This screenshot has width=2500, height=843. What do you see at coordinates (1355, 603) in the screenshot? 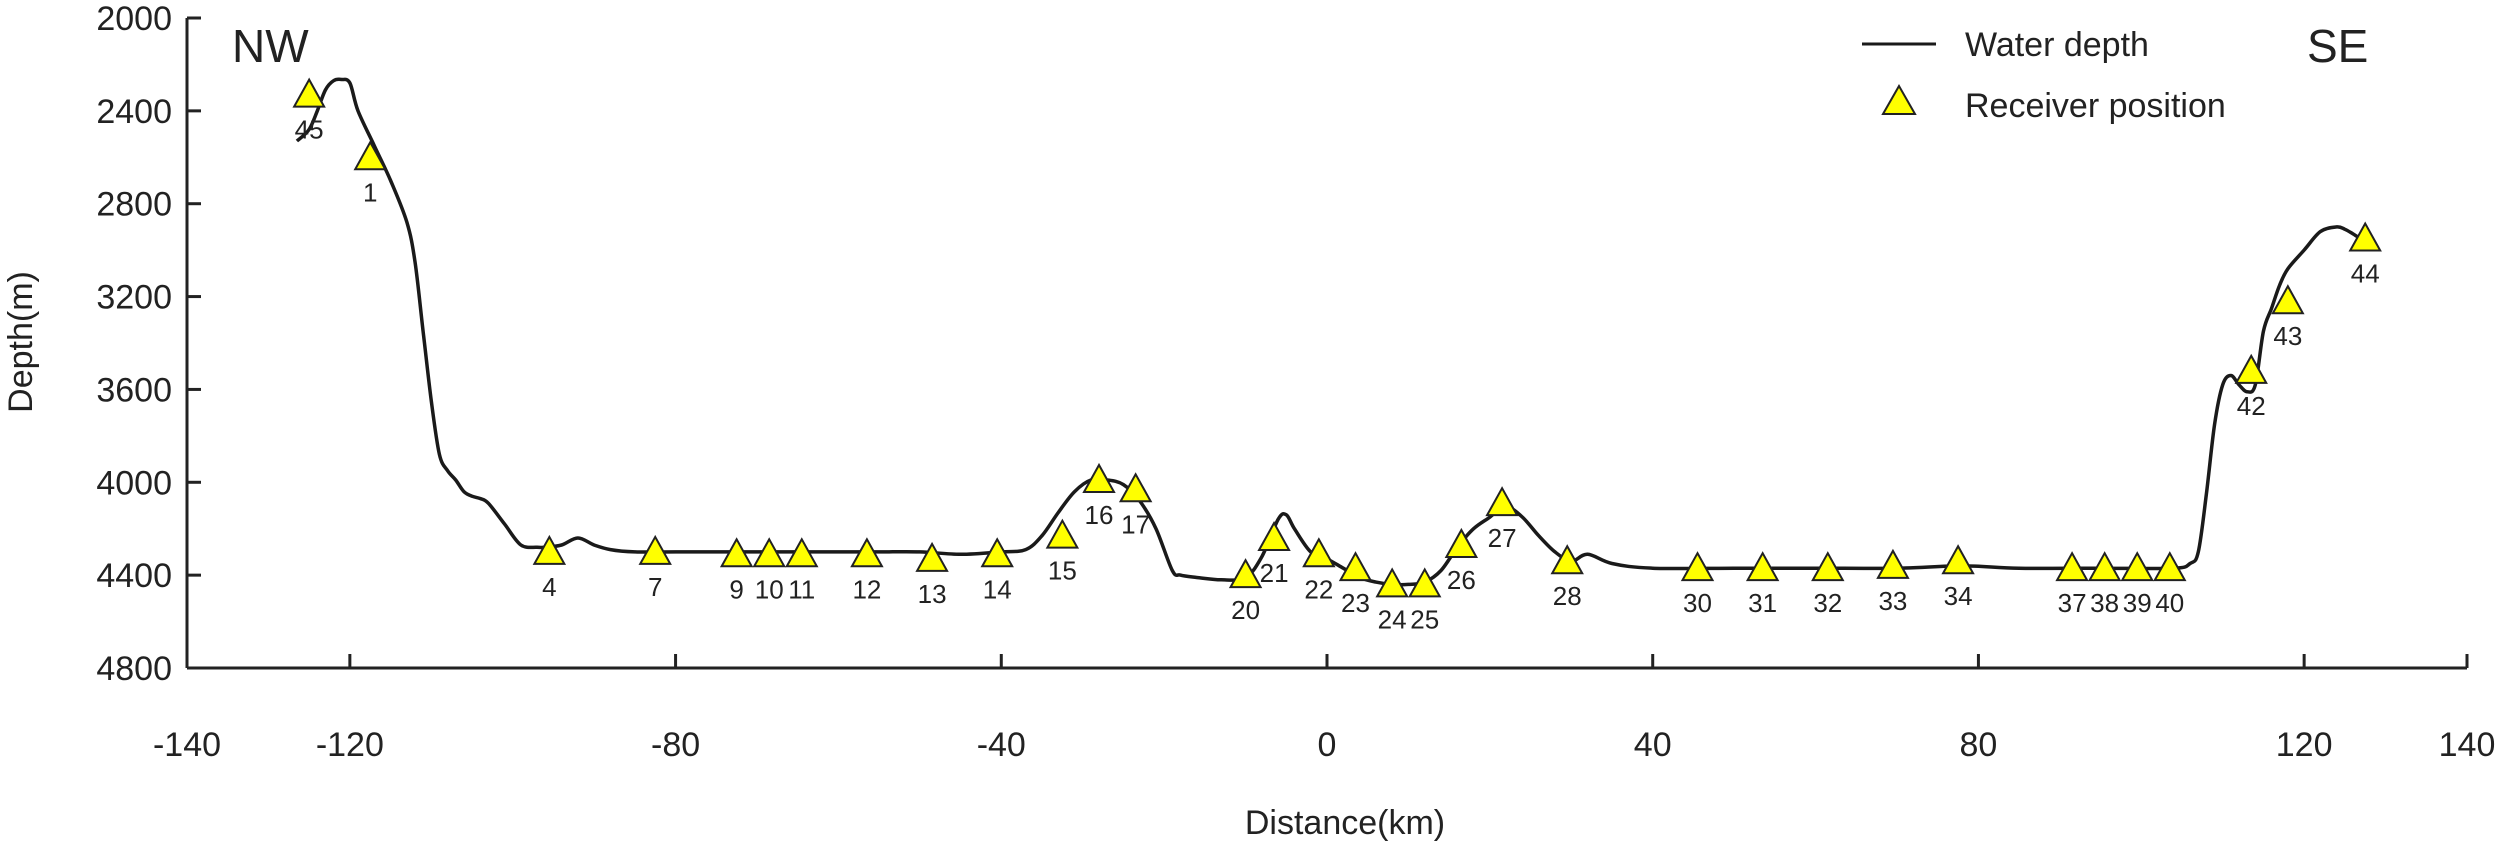
I see `receiver-label: 23` at bounding box center [1355, 603].